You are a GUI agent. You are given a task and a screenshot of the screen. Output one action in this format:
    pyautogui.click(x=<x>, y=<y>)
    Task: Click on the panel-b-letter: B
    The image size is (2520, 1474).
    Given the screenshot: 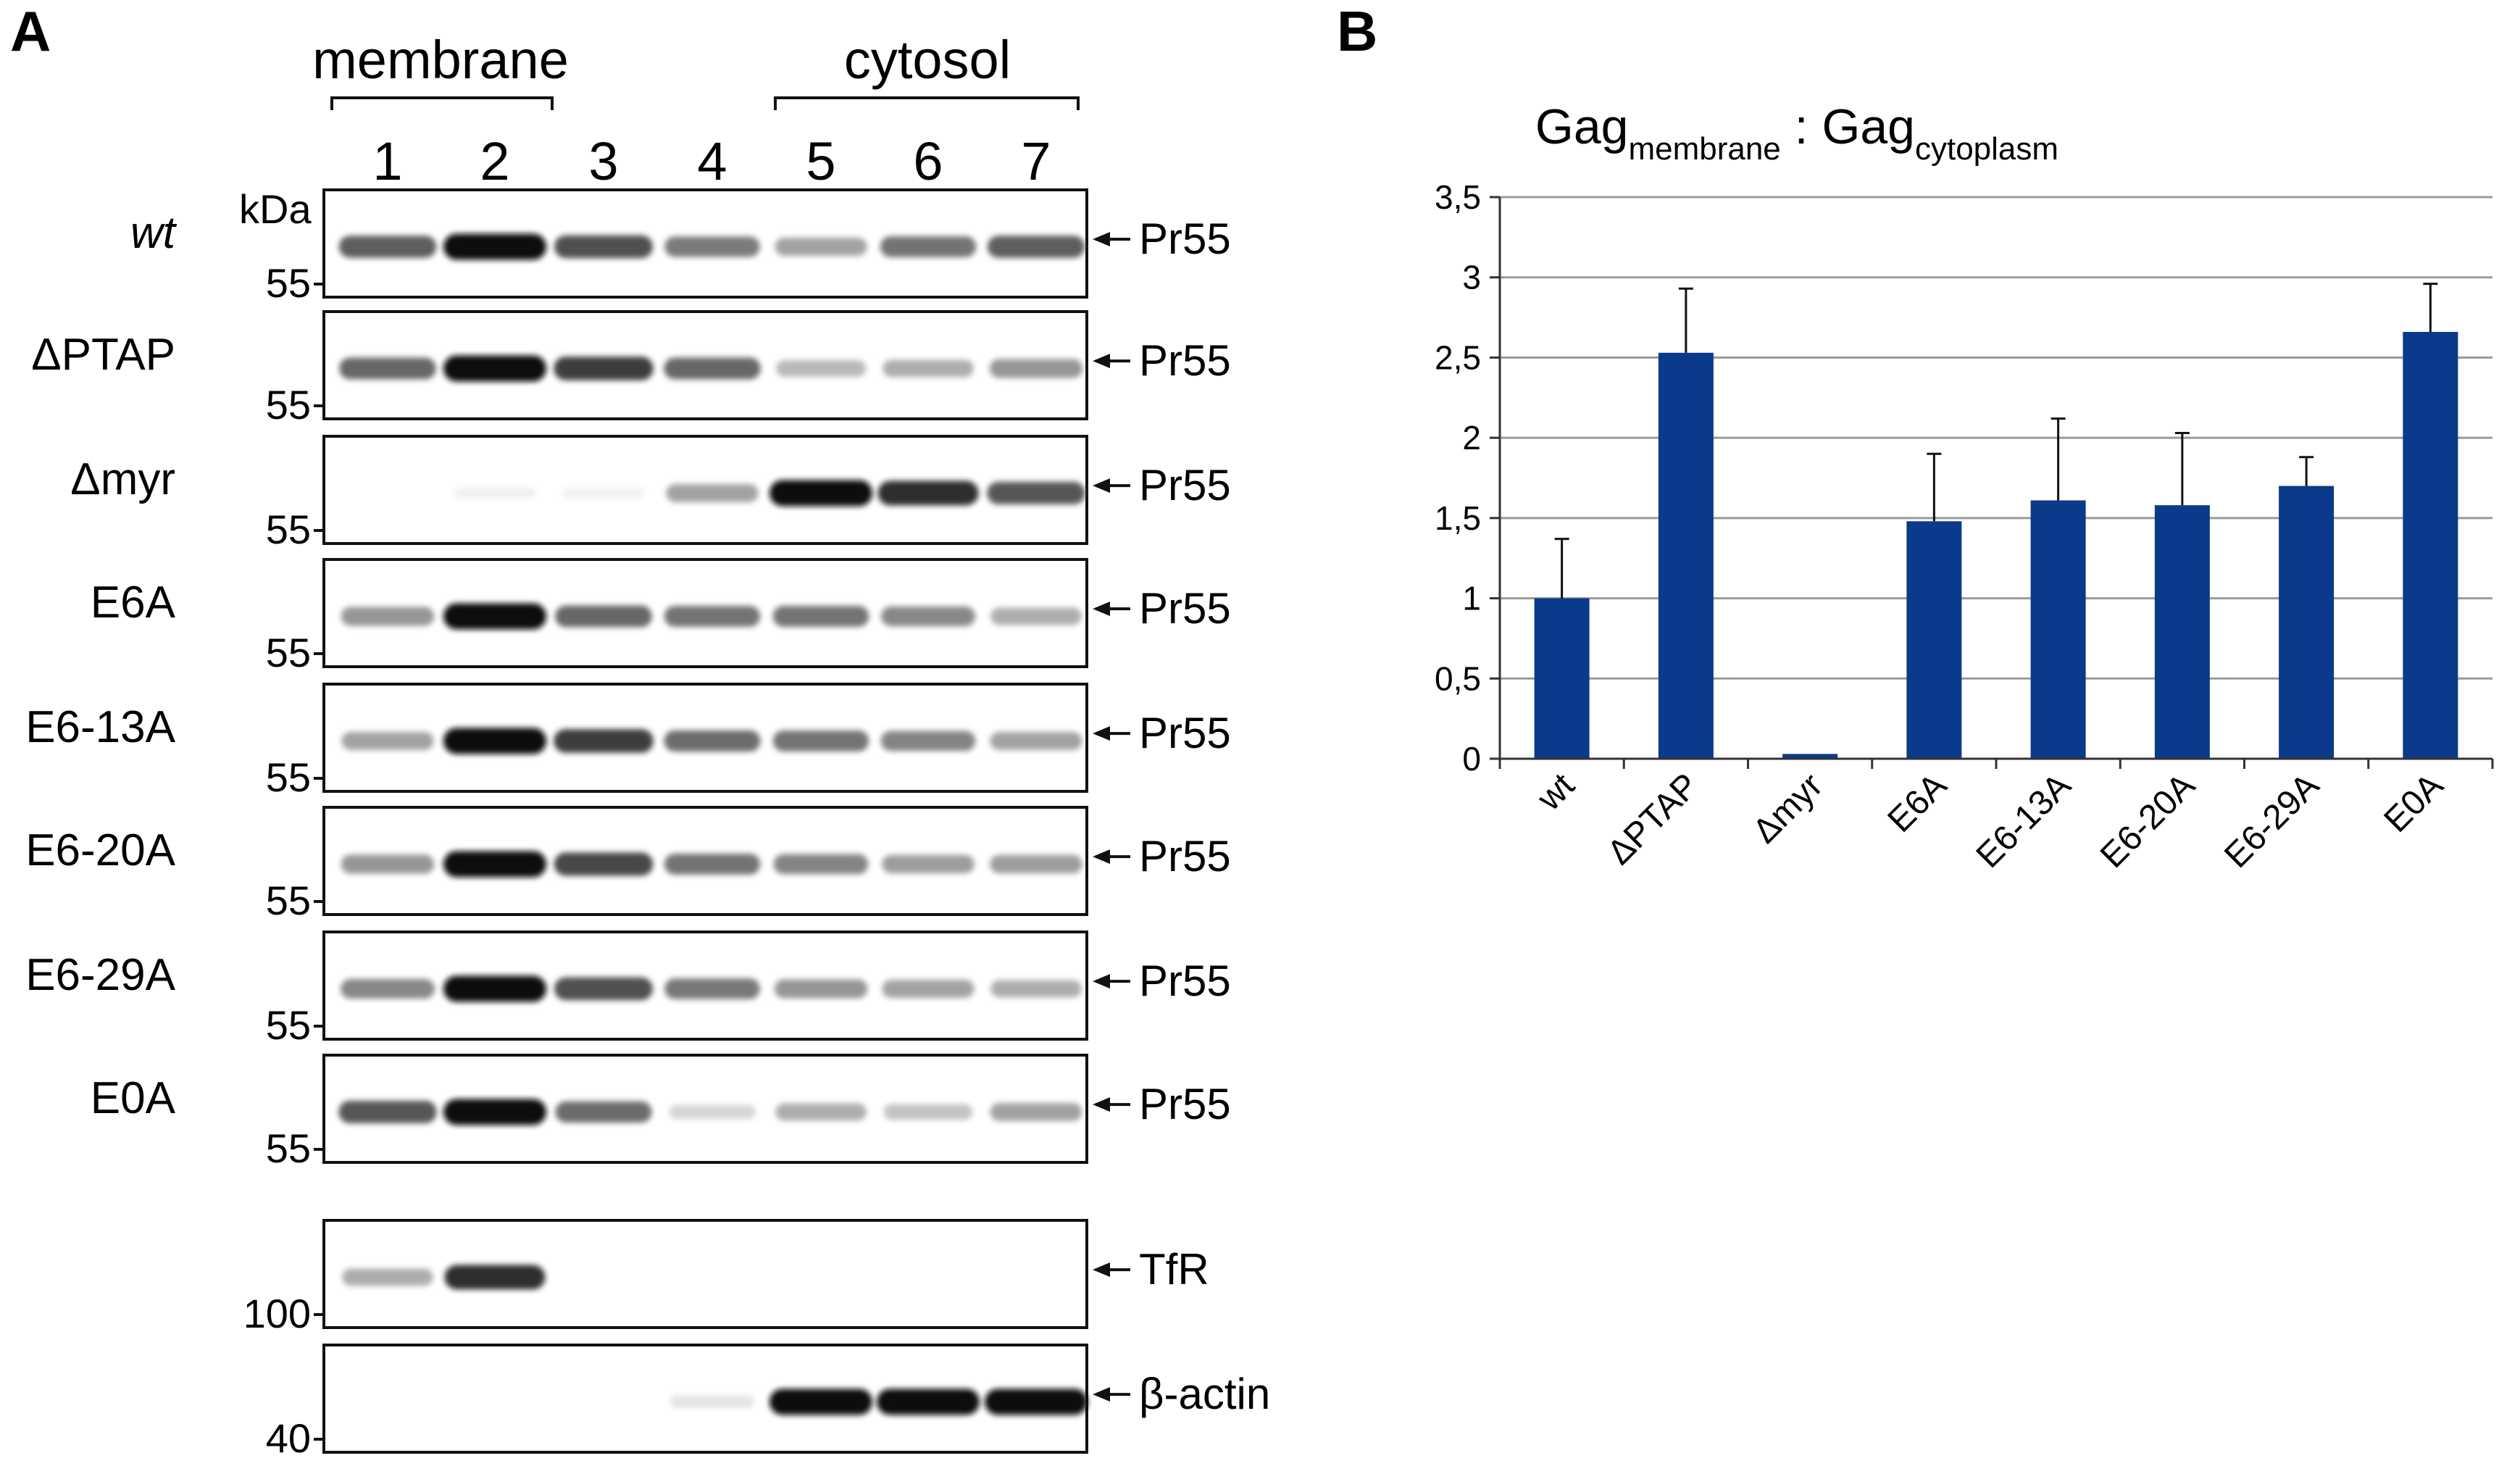 What is the action you would take?
    pyautogui.click(x=1357, y=32)
    